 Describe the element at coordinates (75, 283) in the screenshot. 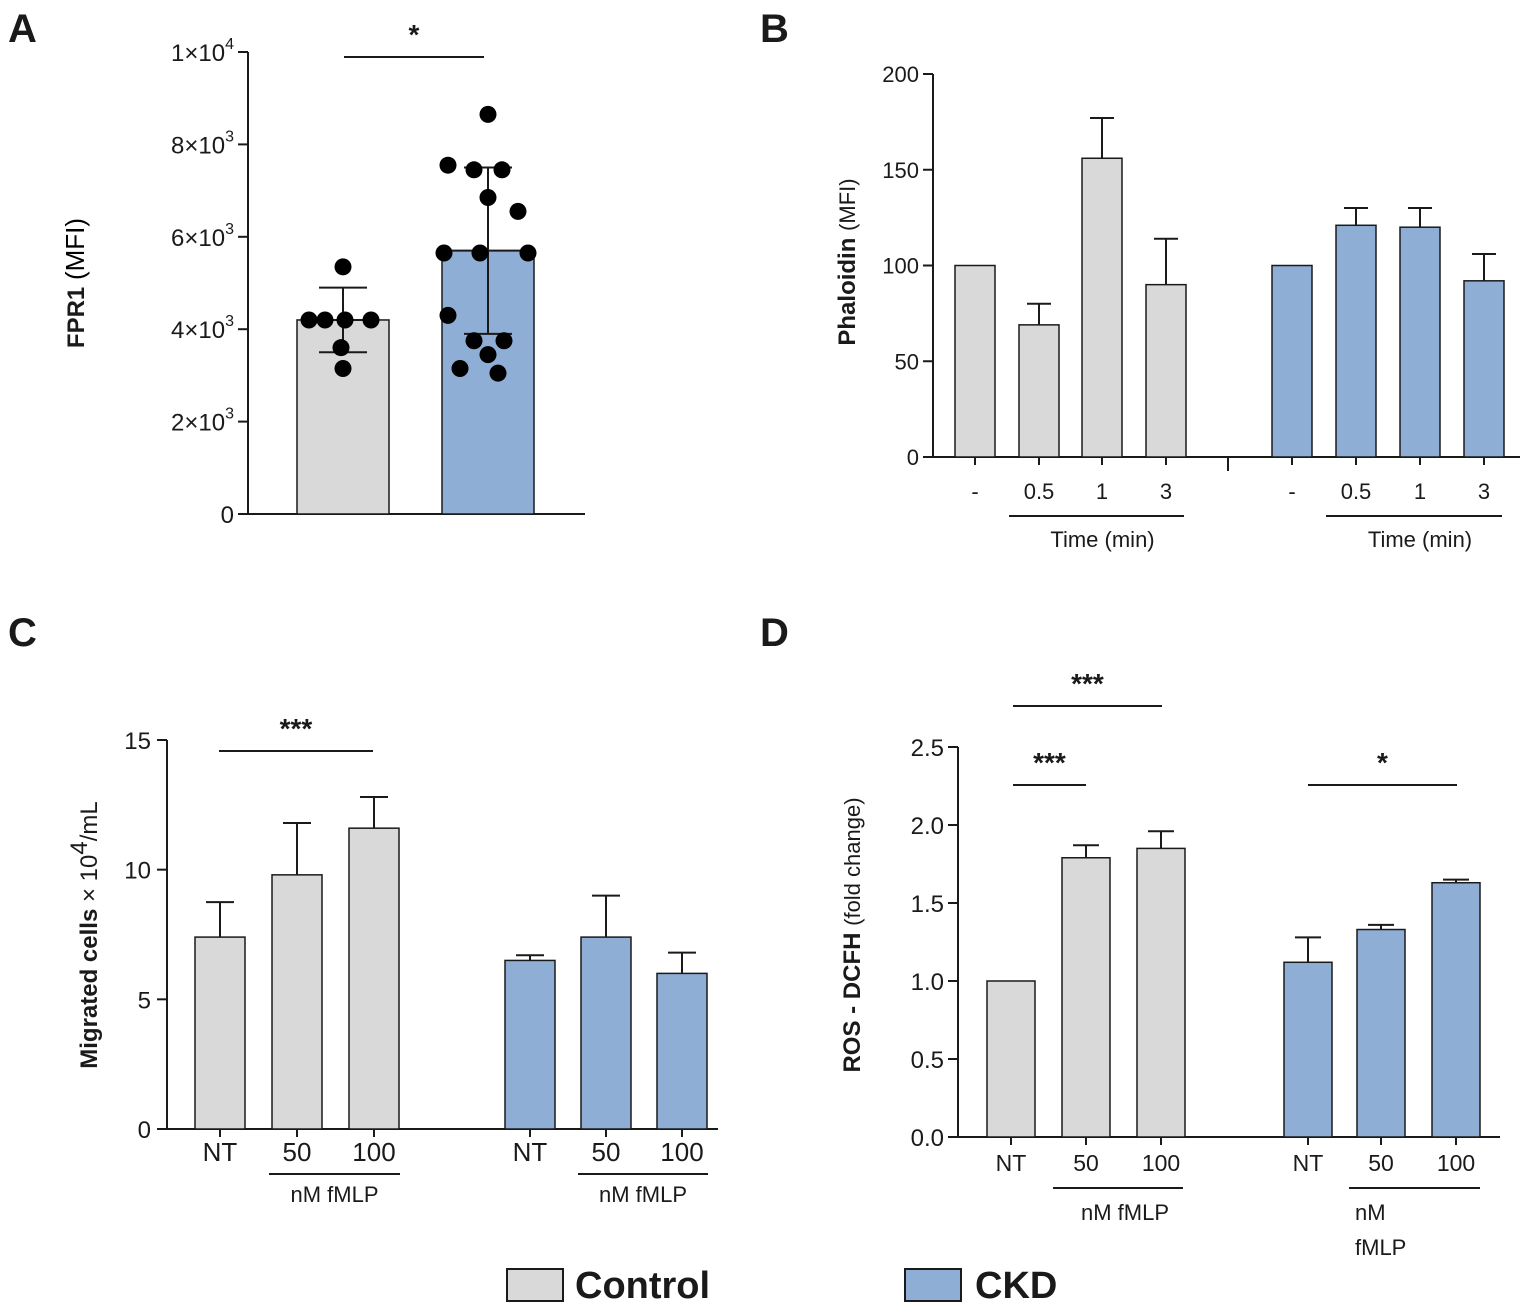

I see `y-axis-title-a: FPR1 (MFI)` at that location.